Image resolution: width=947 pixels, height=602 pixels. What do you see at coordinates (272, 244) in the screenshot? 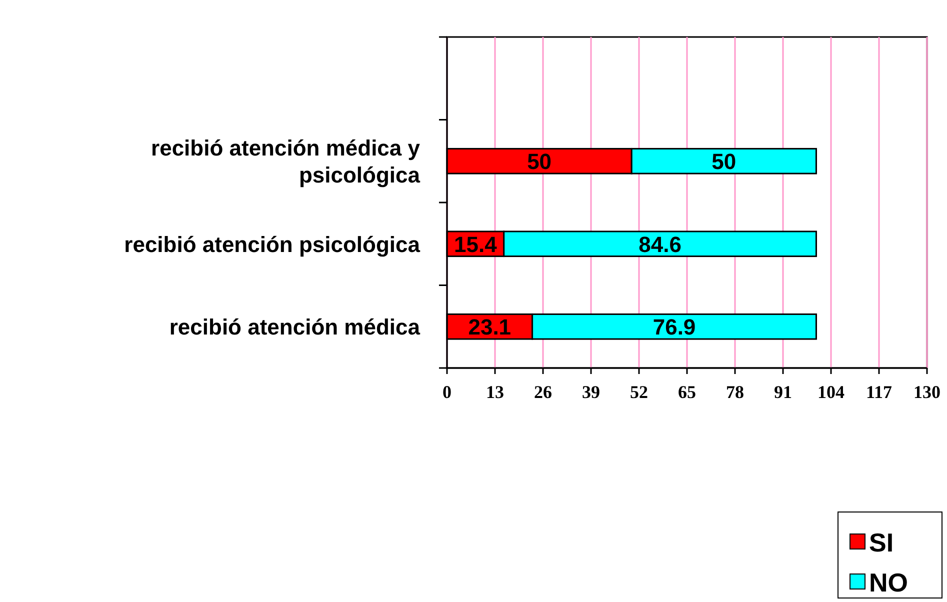
I see `y-tick-label: recibió atención psicológica` at bounding box center [272, 244].